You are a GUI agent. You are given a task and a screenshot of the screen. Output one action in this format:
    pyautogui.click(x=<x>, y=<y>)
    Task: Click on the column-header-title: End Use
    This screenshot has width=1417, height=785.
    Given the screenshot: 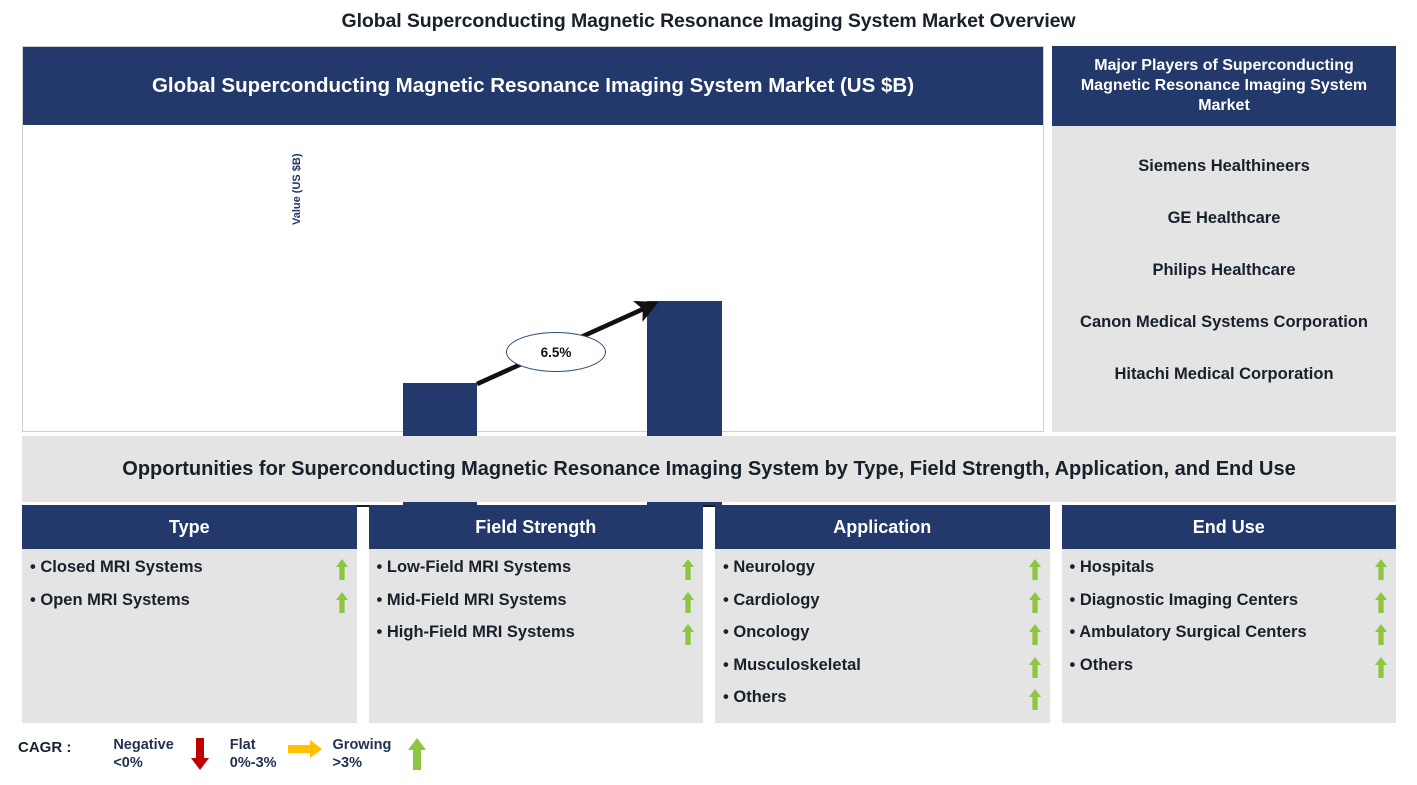 What is the action you would take?
    pyautogui.click(x=1228, y=526)
    